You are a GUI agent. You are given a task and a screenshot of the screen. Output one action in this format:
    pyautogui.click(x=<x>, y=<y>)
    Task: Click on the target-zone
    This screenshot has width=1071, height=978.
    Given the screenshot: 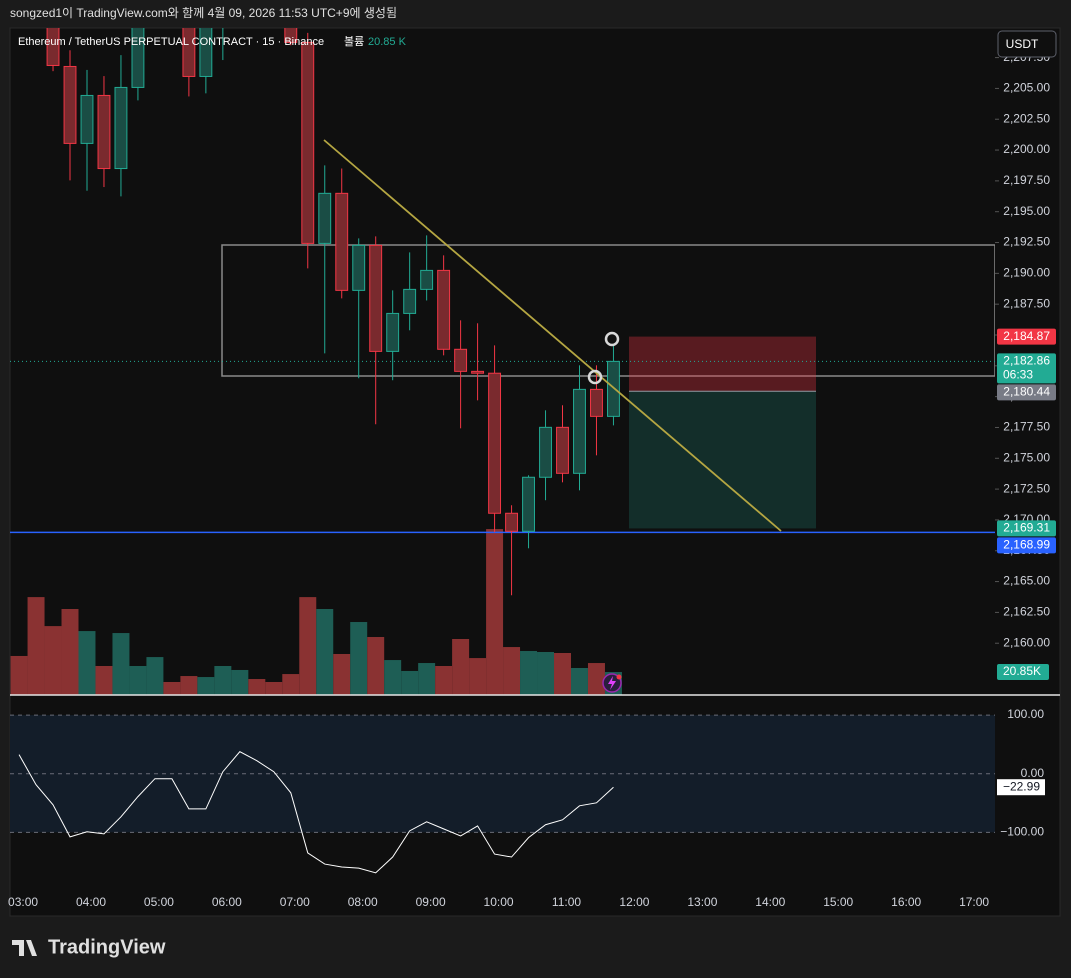 What is the action you would take?
    pyautogui.click(x=722, y=460)
    